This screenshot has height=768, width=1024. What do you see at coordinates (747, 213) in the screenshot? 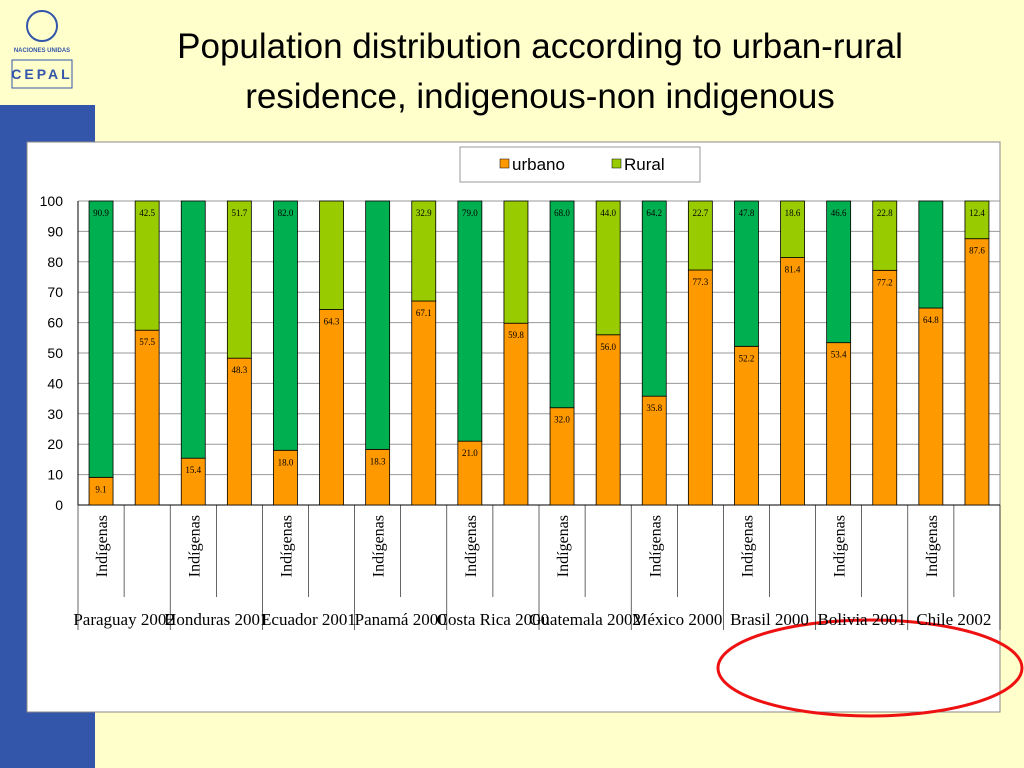
I see `data-label: 47.8` at bounding box center [747, 213].